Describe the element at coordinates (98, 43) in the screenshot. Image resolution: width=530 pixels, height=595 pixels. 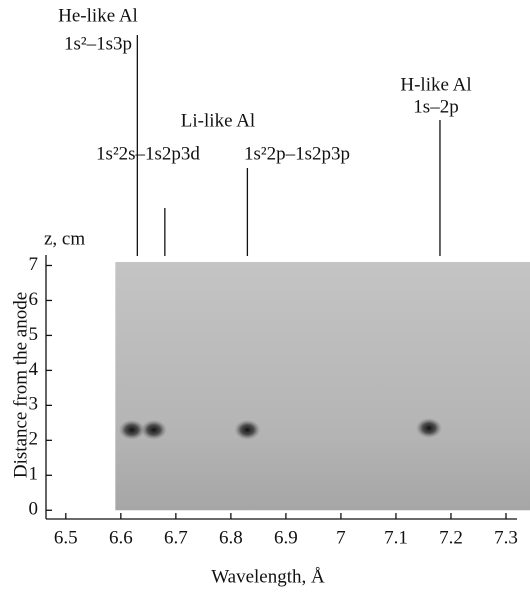
I see `annotation-label: 1s²–1s3p` at that location.